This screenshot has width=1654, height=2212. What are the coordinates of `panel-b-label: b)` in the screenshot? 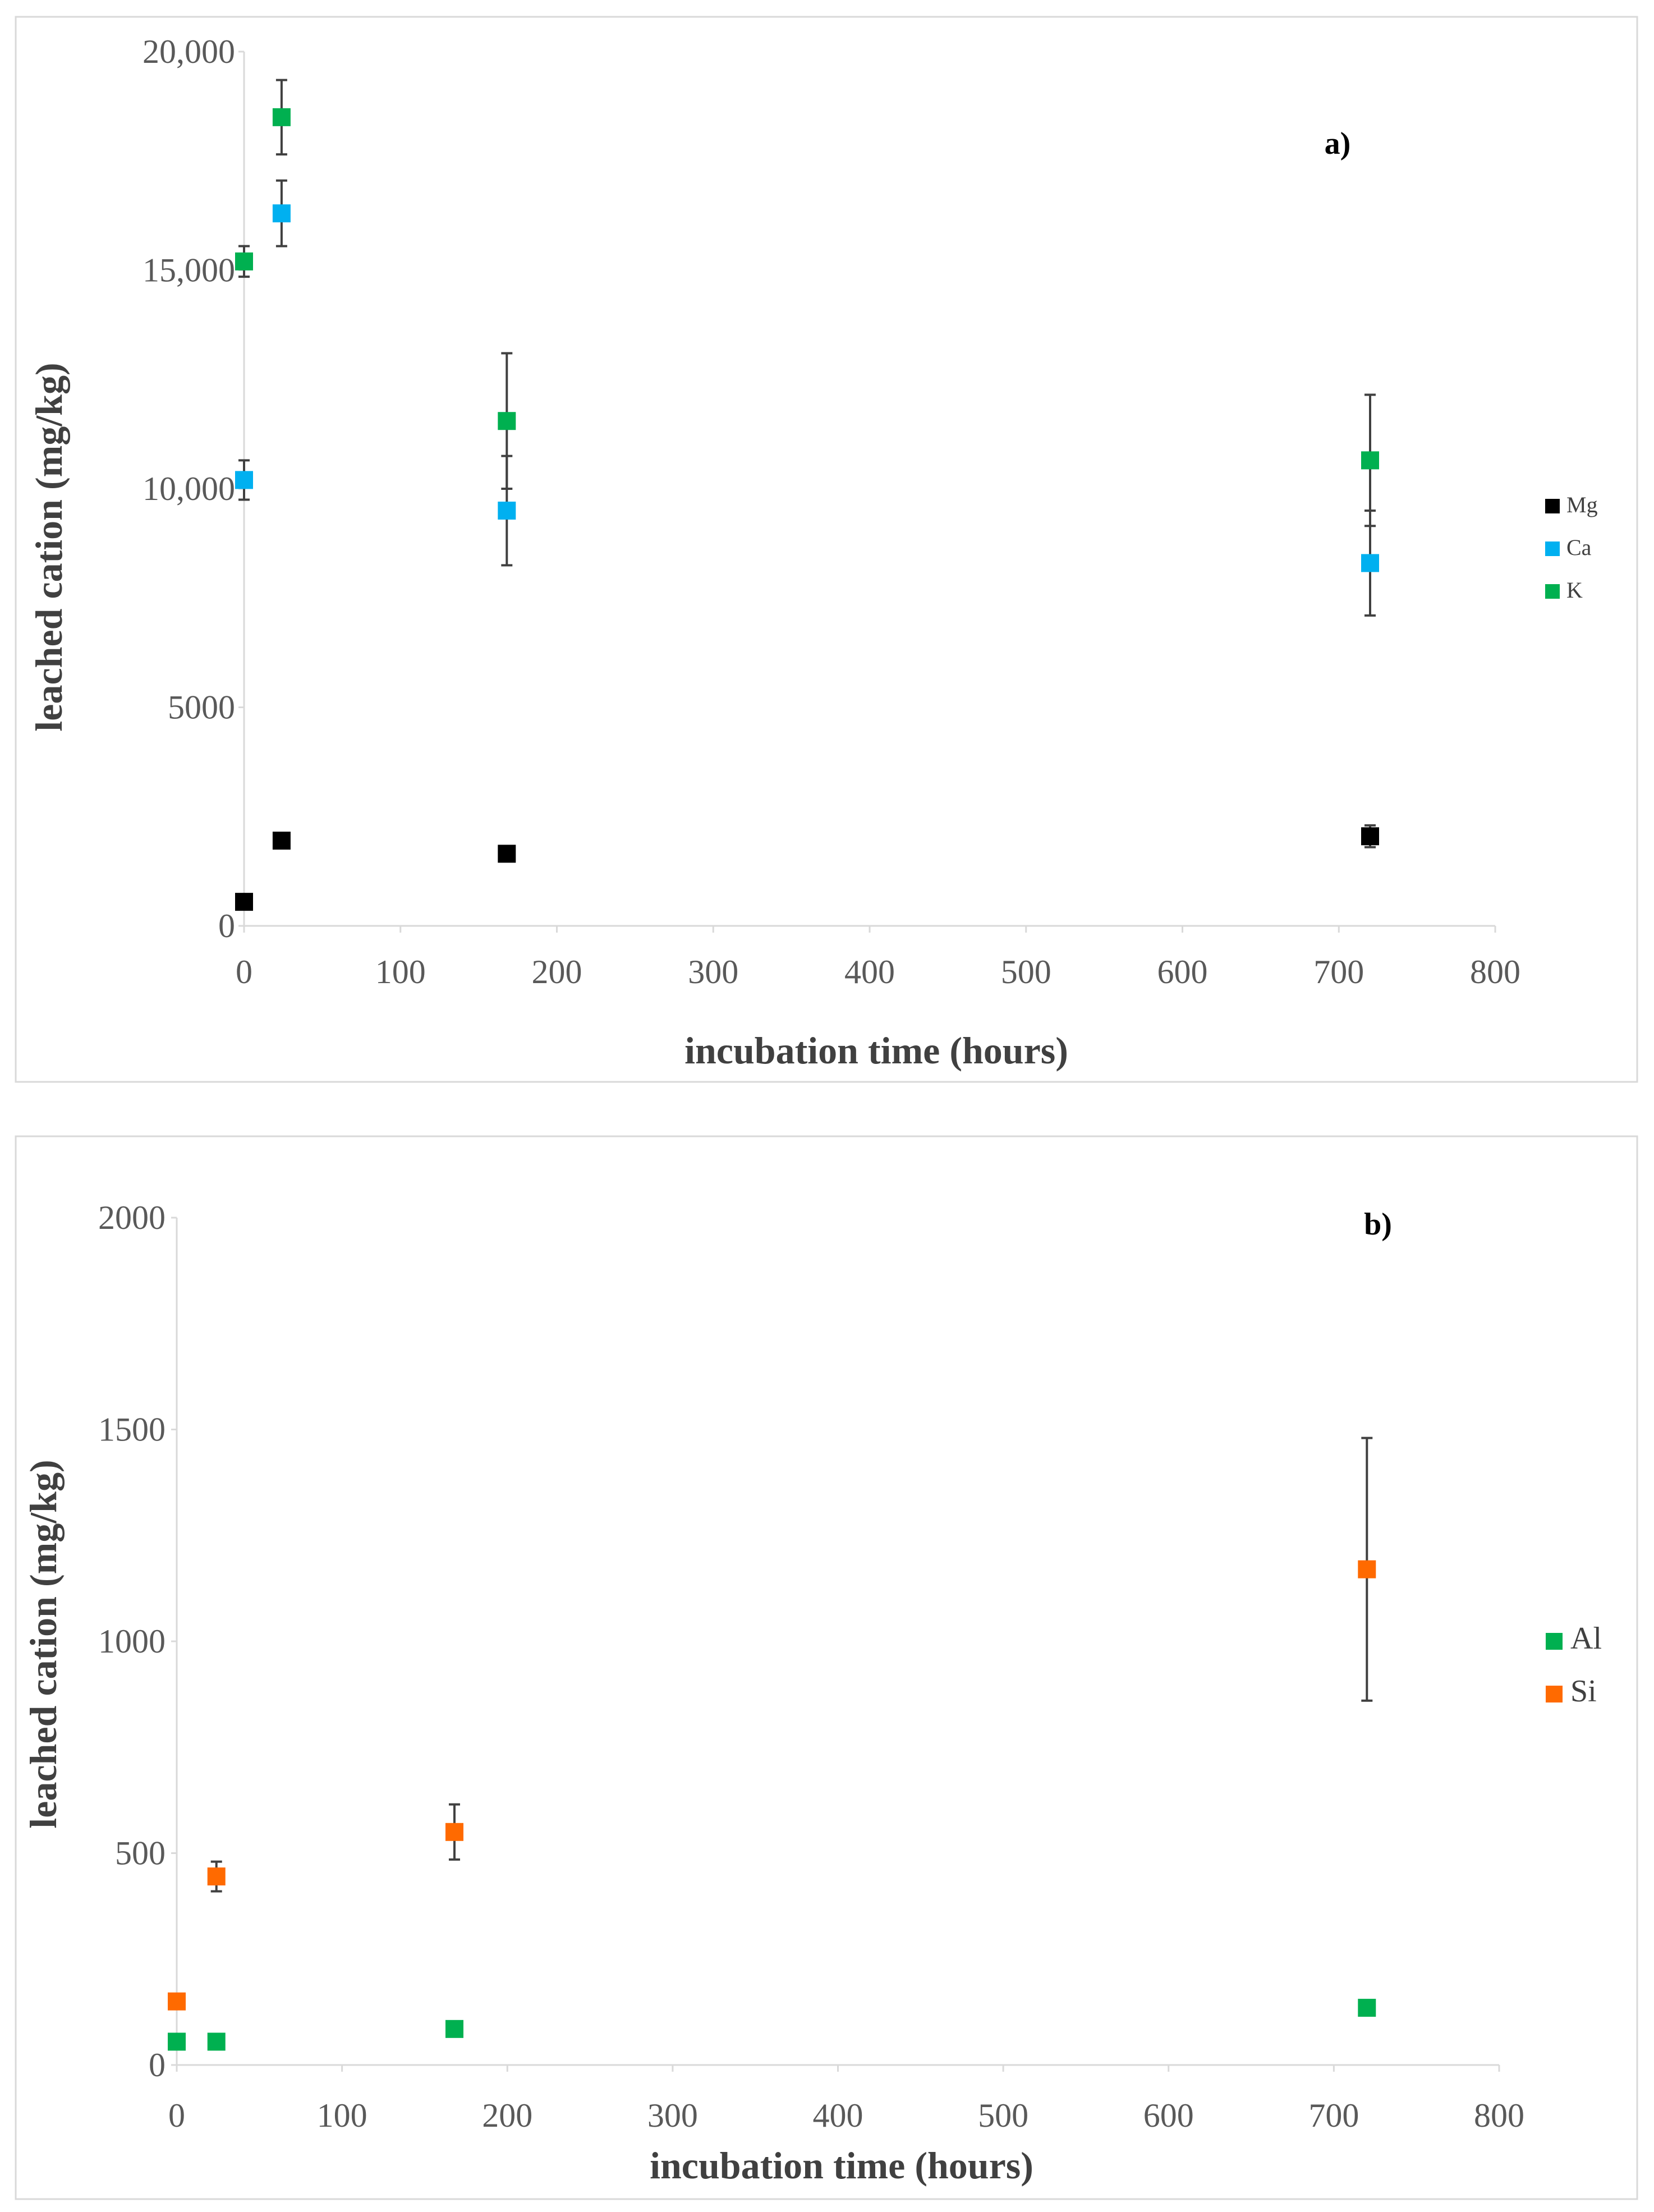 It's located at (1378, 1224).